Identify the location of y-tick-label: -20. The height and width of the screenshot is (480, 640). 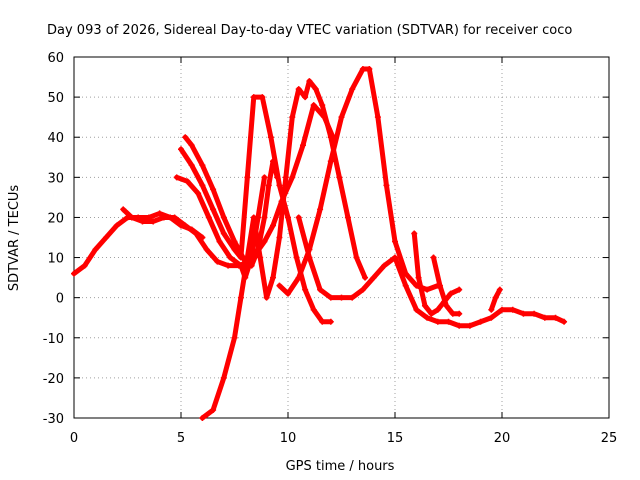
(53, 379).